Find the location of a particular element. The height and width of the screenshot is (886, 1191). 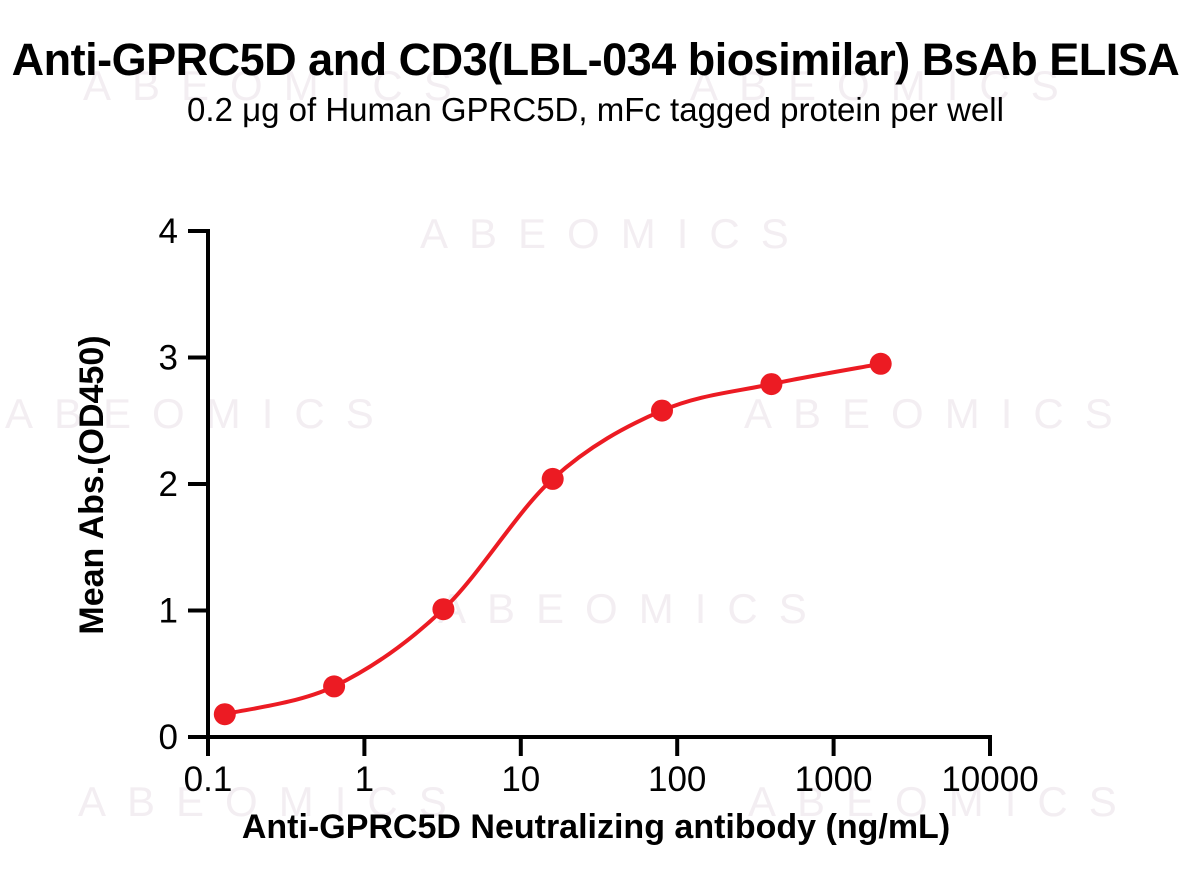

x-tick-label: 100 is located at coordinates (677, 779).